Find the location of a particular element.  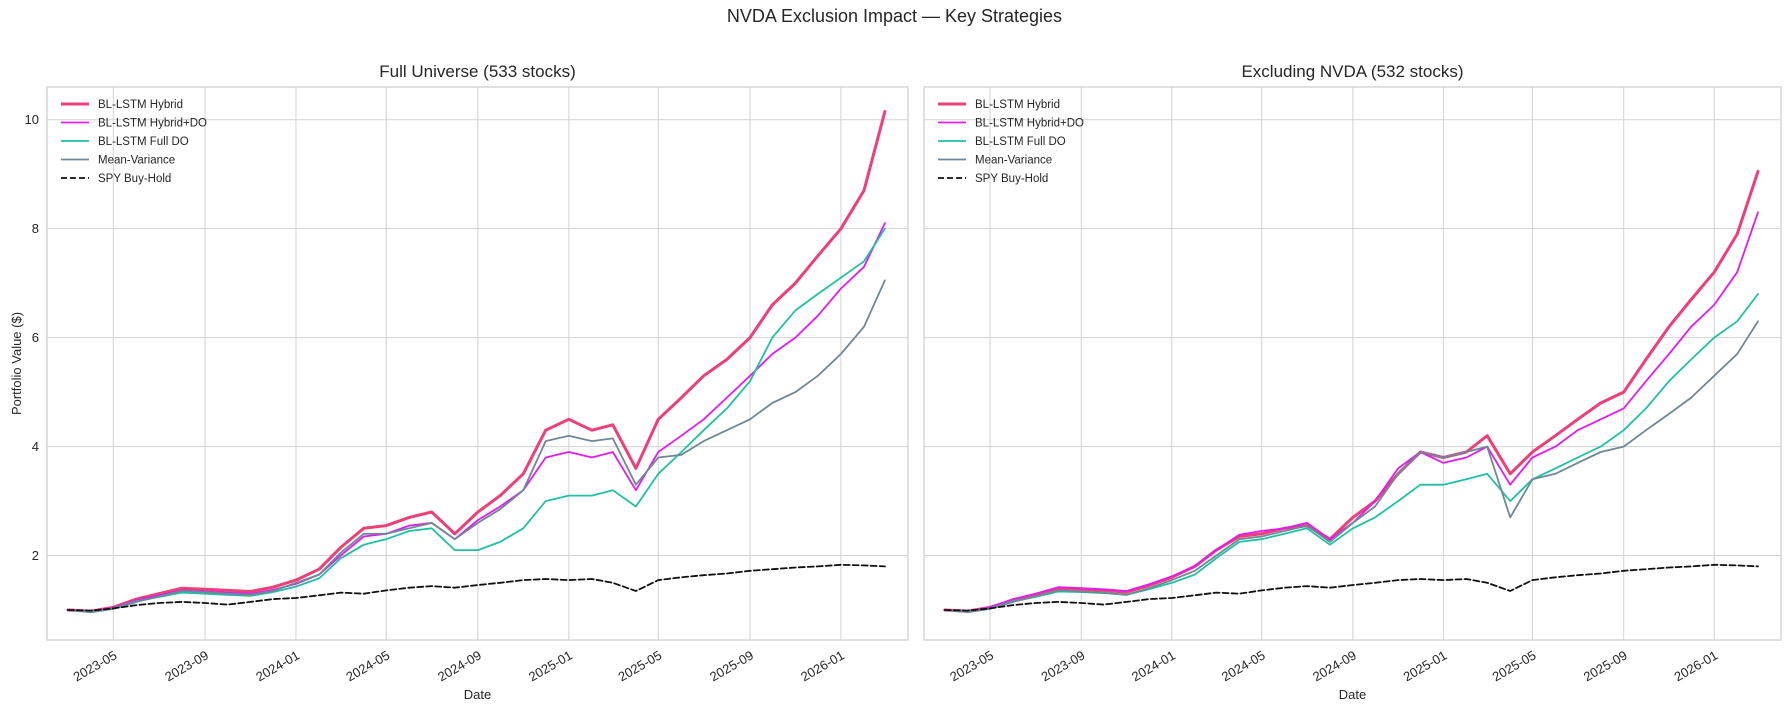

y-axis-label: Portfolio Value ($) is located at coordinates (16, 363).